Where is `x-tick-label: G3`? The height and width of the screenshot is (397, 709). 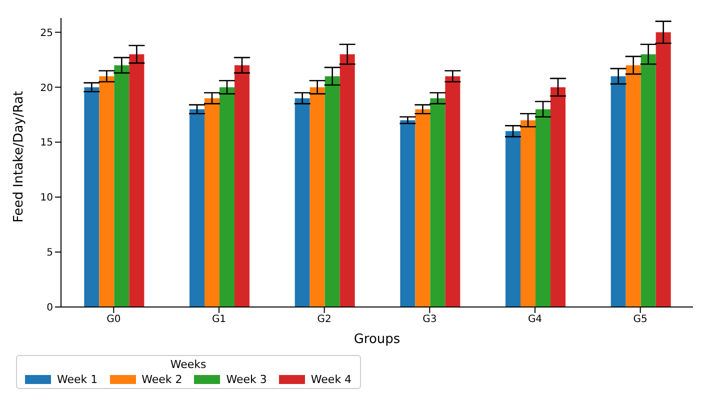
x-tick-label: G3 is located at coordinates (429, 320).